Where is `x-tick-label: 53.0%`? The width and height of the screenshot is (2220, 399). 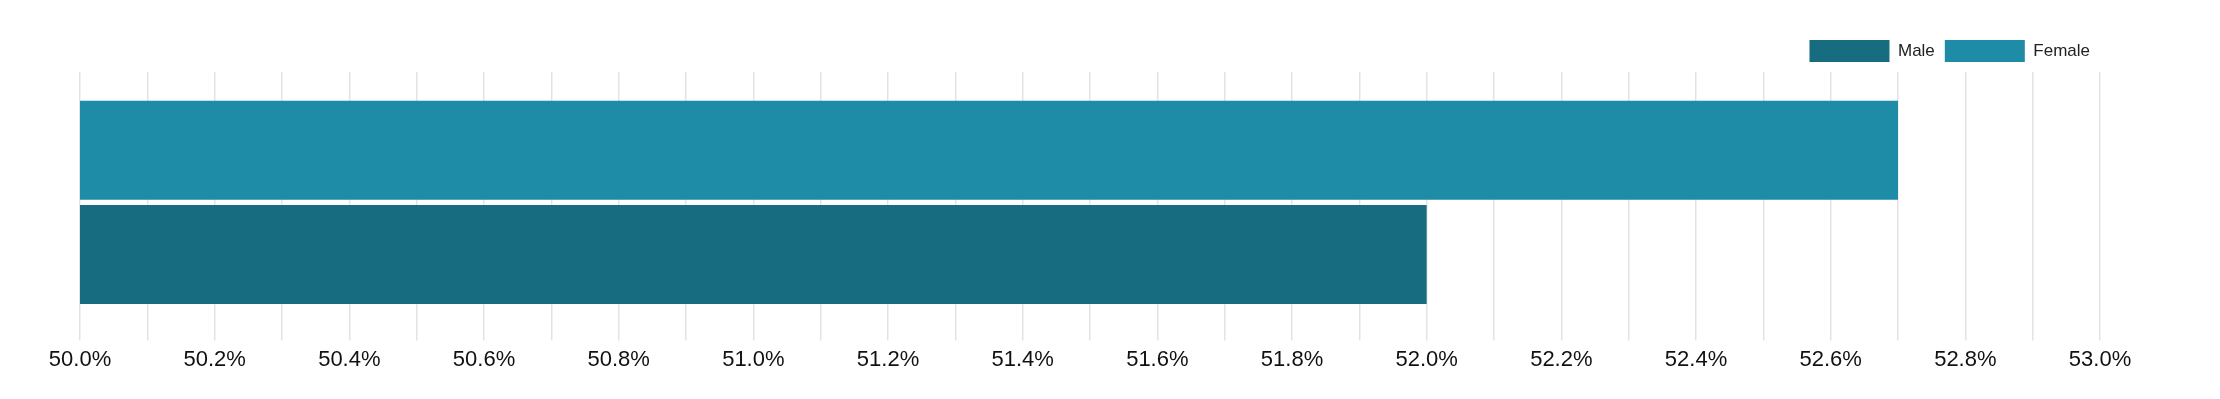
x-tick-label: 53.0% is located at coordinates (2100, 358).